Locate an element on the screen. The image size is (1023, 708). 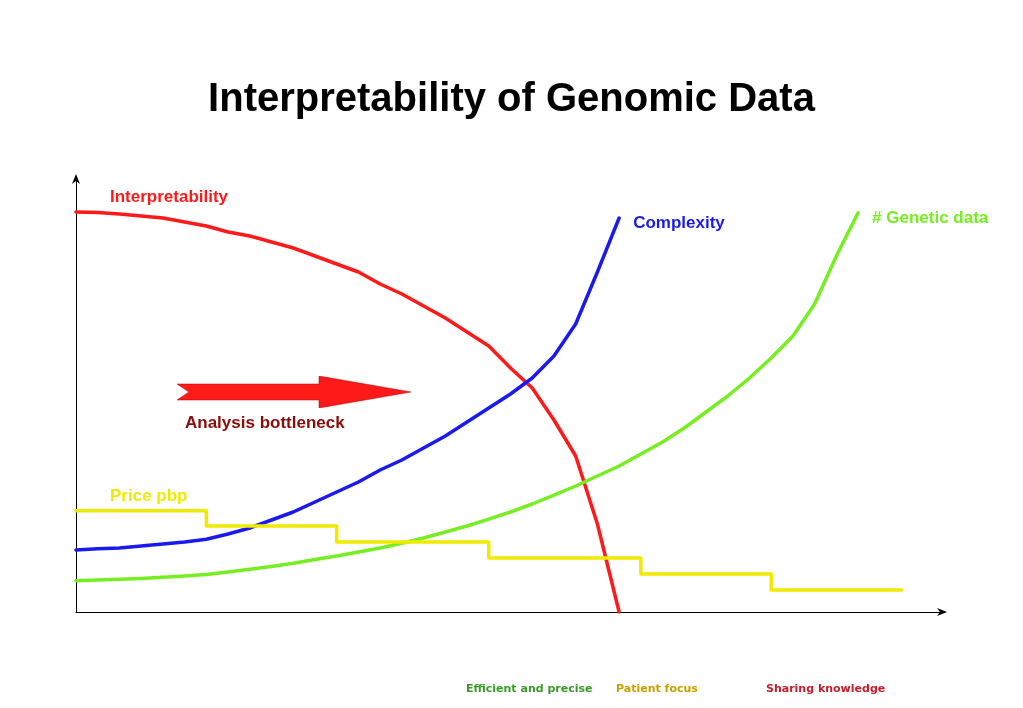
series-label: Price pbp is located at coordinates (149, 495).